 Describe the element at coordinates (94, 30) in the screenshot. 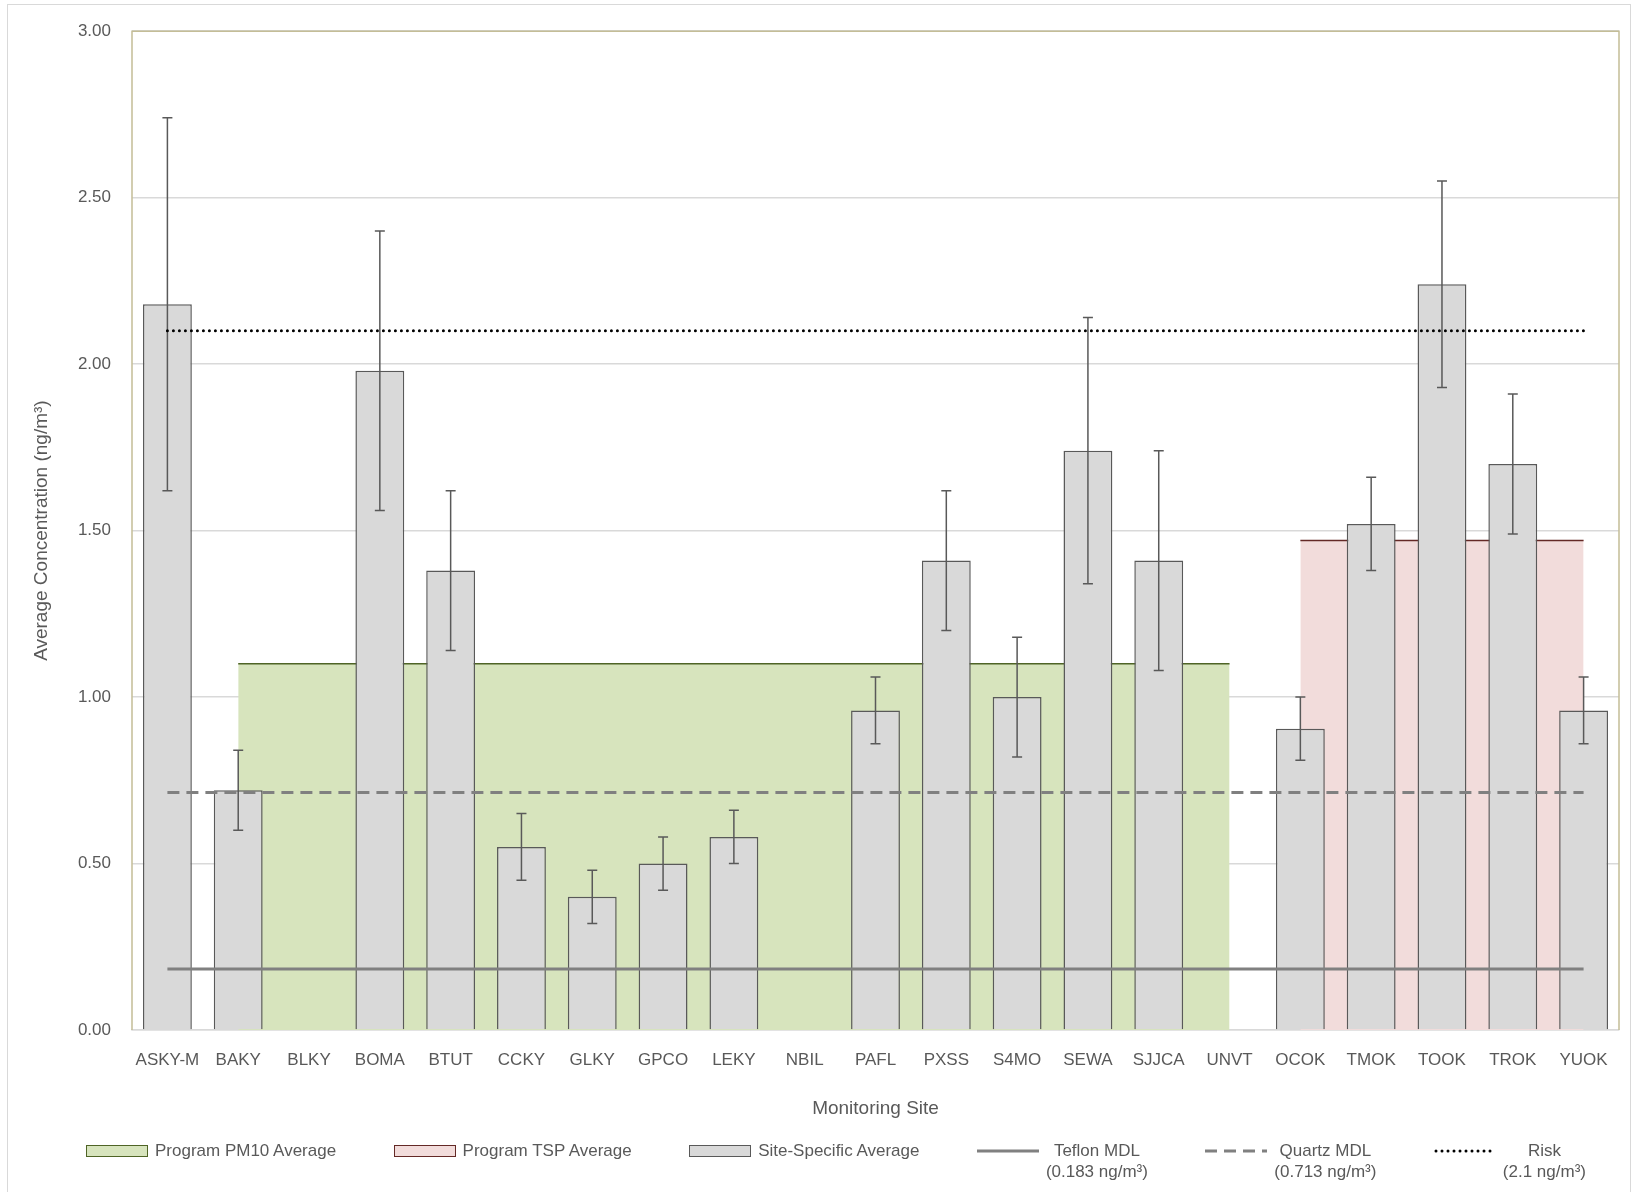

I see `y-tick-label: 3.00` at that location.